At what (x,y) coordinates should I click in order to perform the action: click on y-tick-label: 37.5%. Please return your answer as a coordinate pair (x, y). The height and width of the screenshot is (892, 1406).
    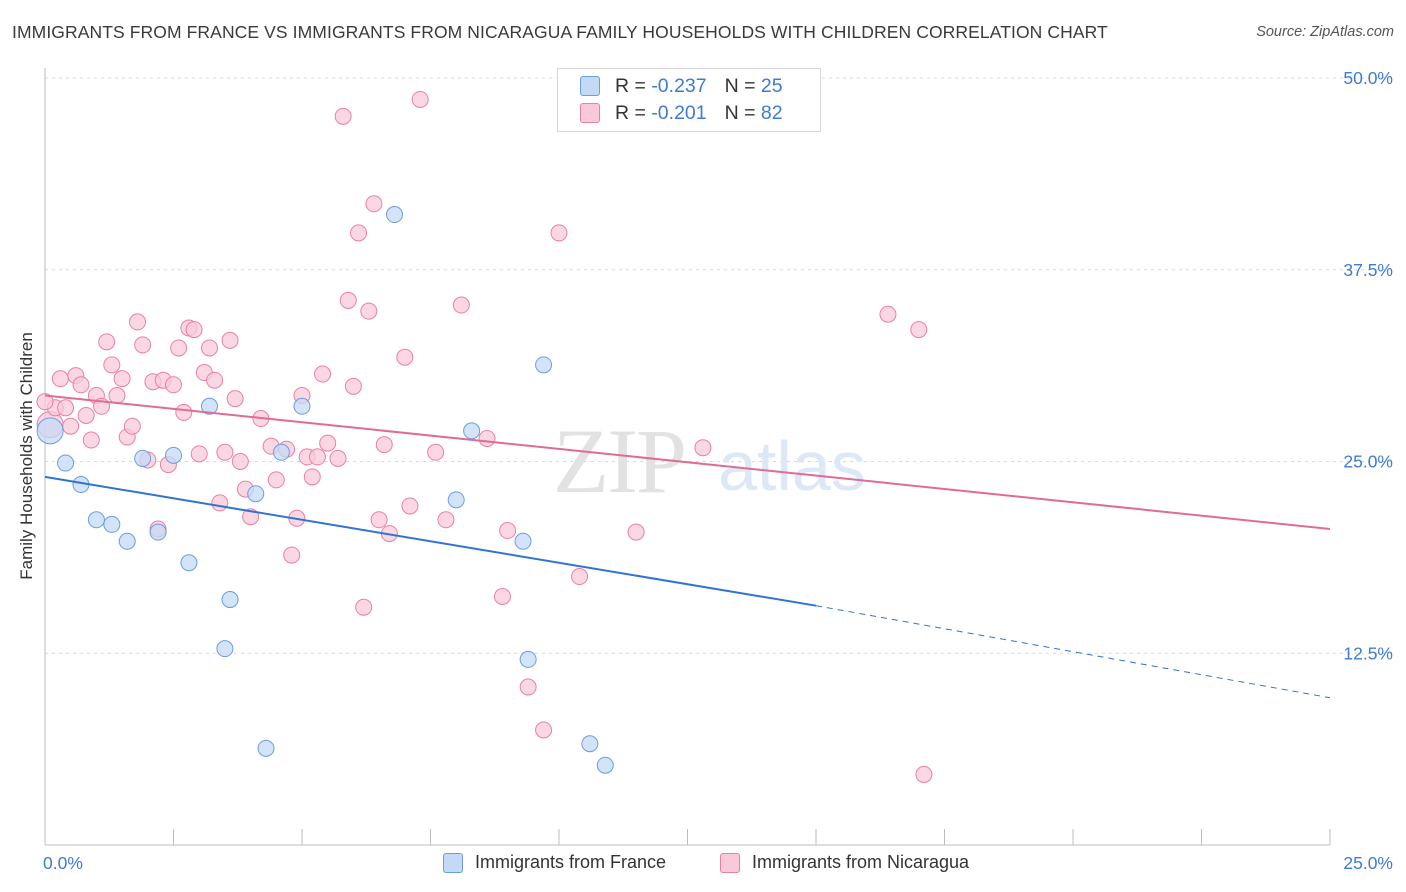
    Looking at the image, I should click on (1368, 270).